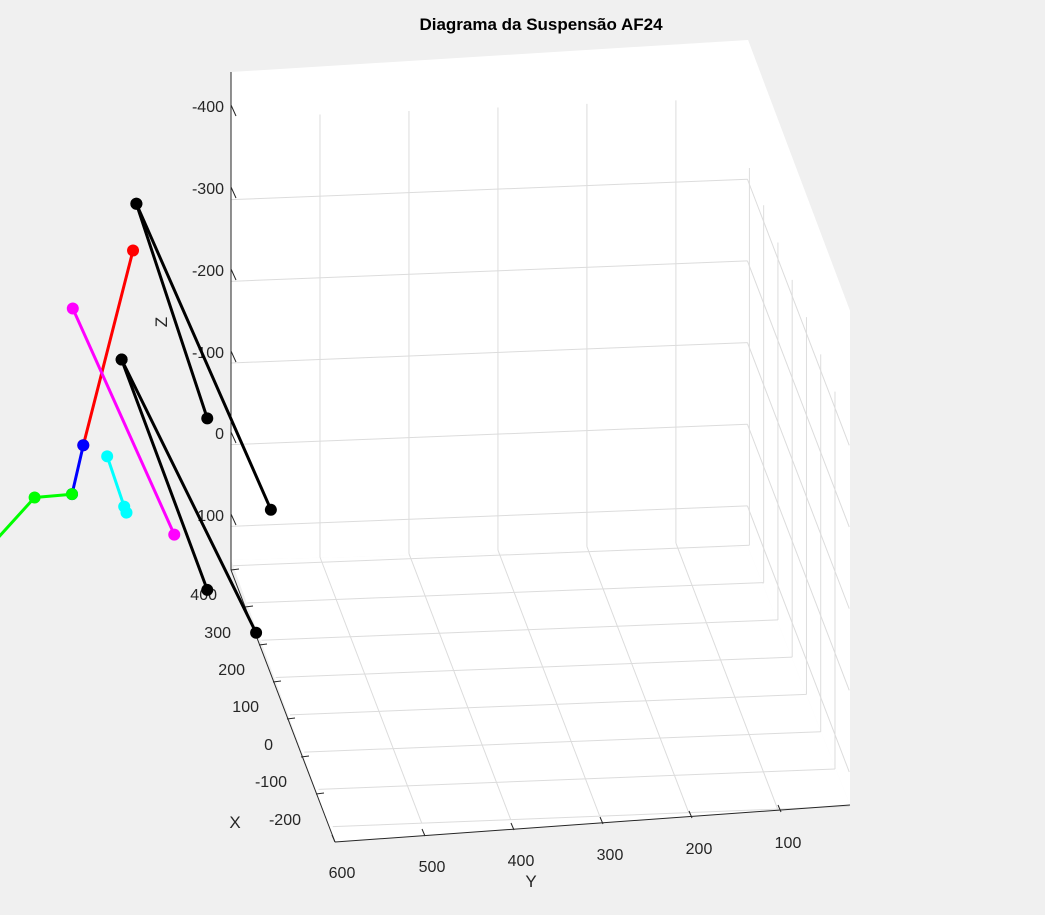 The width and height of the screenshot is (1045, 915). I want to click on z-tick-label: -100, so click(208, 353).